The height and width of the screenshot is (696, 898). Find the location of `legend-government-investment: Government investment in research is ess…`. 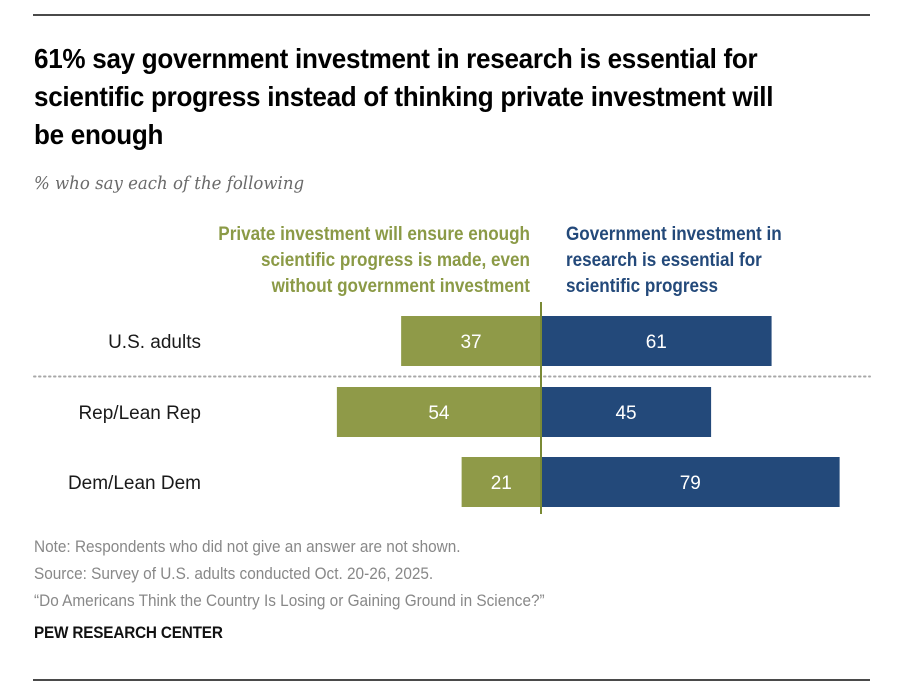

legend-government-investment: Government investment in research is ess… is located at coordinates (701, 261).